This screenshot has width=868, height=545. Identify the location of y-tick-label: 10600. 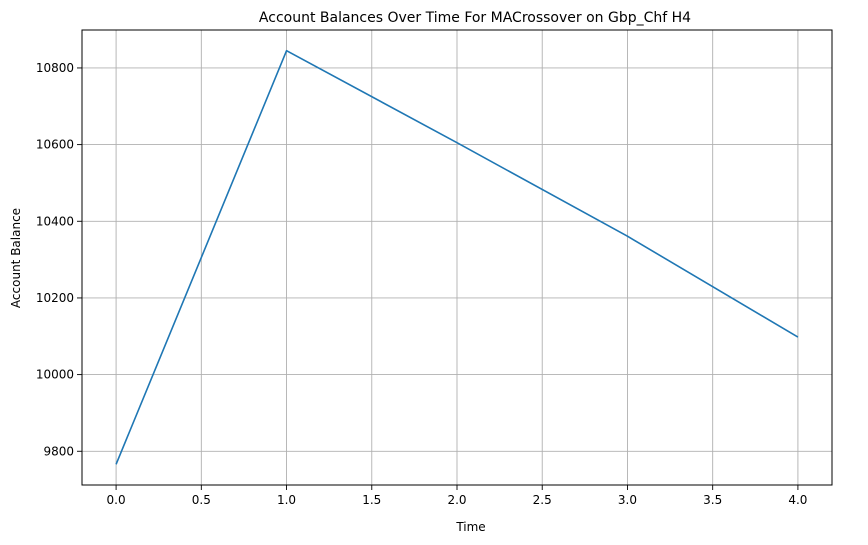
(55, 145).